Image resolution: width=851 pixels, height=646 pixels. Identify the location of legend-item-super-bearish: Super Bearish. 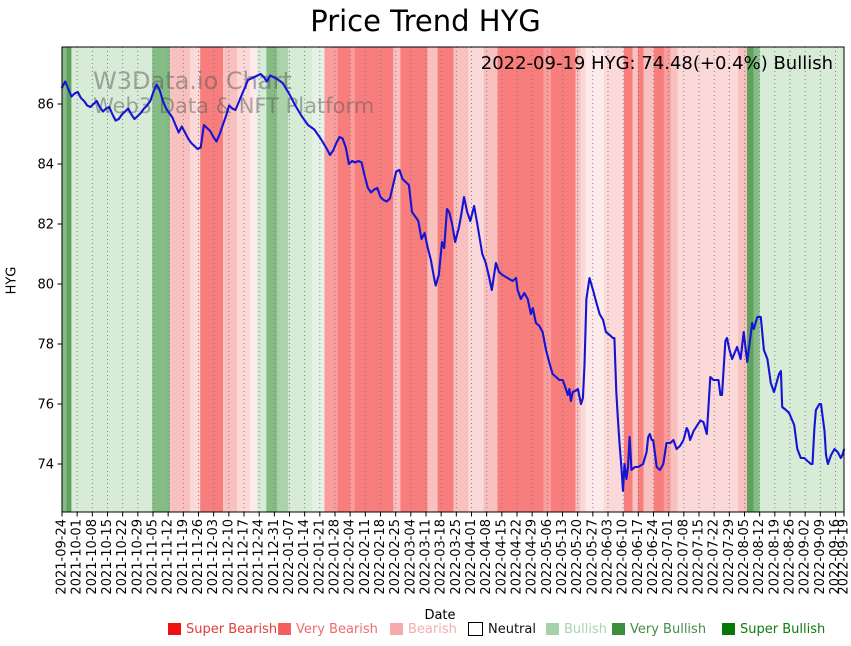
(222, 629).